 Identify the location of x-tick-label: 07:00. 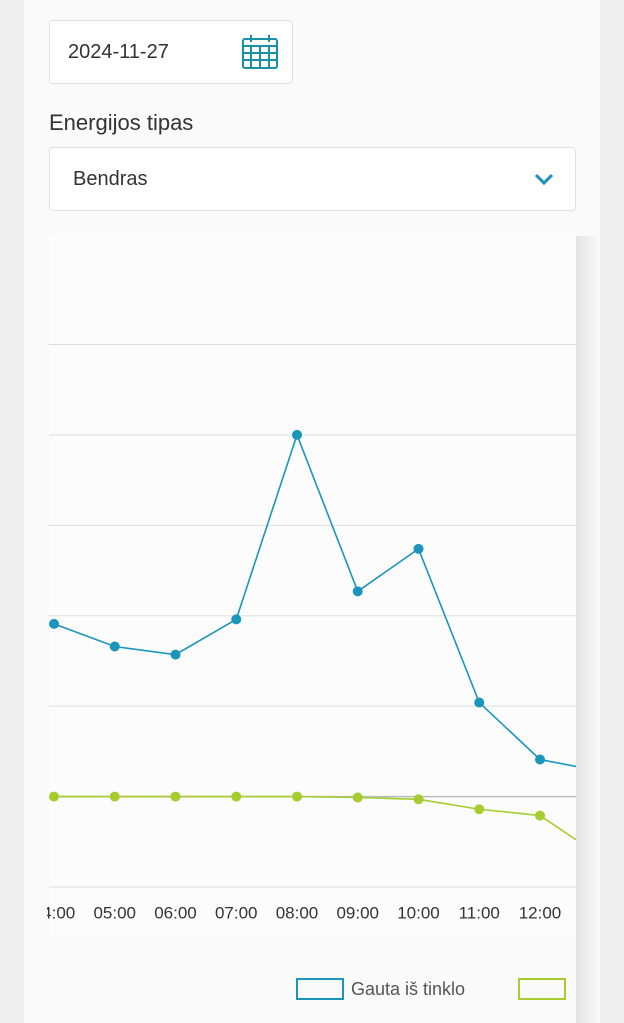
(236, 912).